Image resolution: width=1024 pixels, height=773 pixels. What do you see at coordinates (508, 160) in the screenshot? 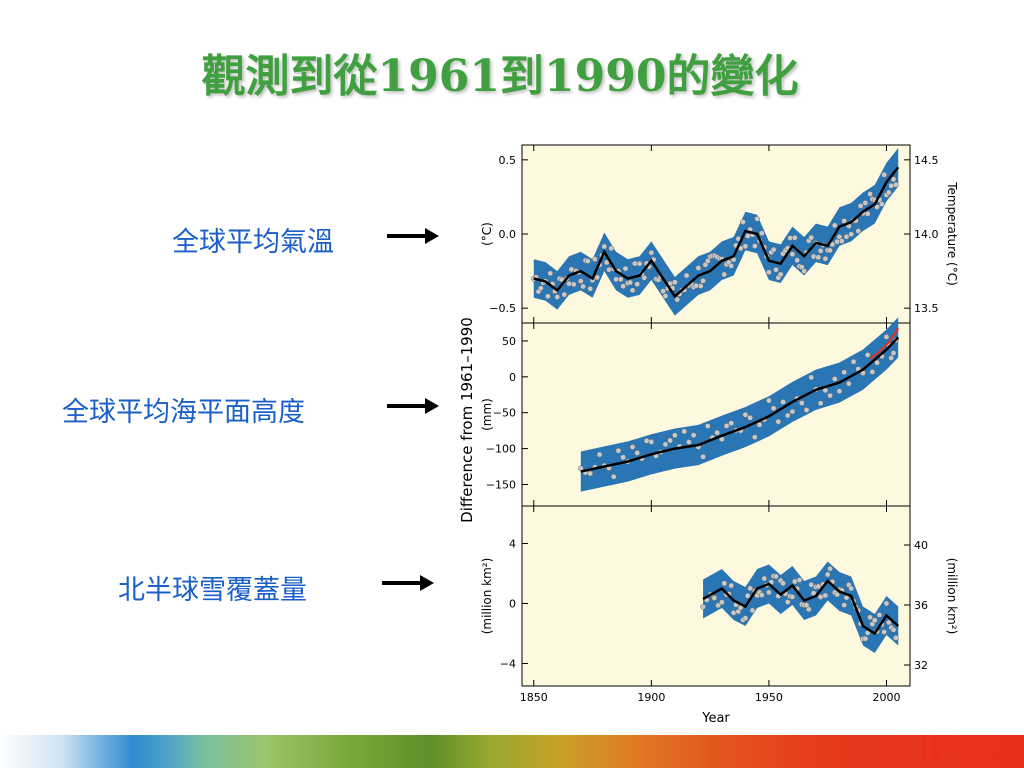
I see `y-tick-label: 0.5` at bounding box center [508, 160].